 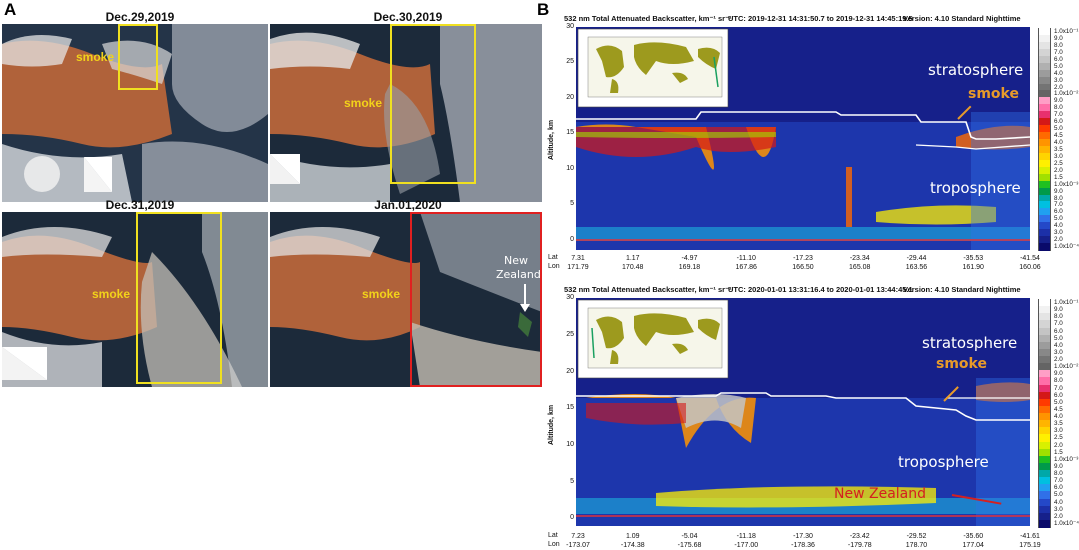 What do you see at coordinates (135, 113) in the screenshot?
I see `satellite-image-1-graphic` at bounding box center [135, 113].